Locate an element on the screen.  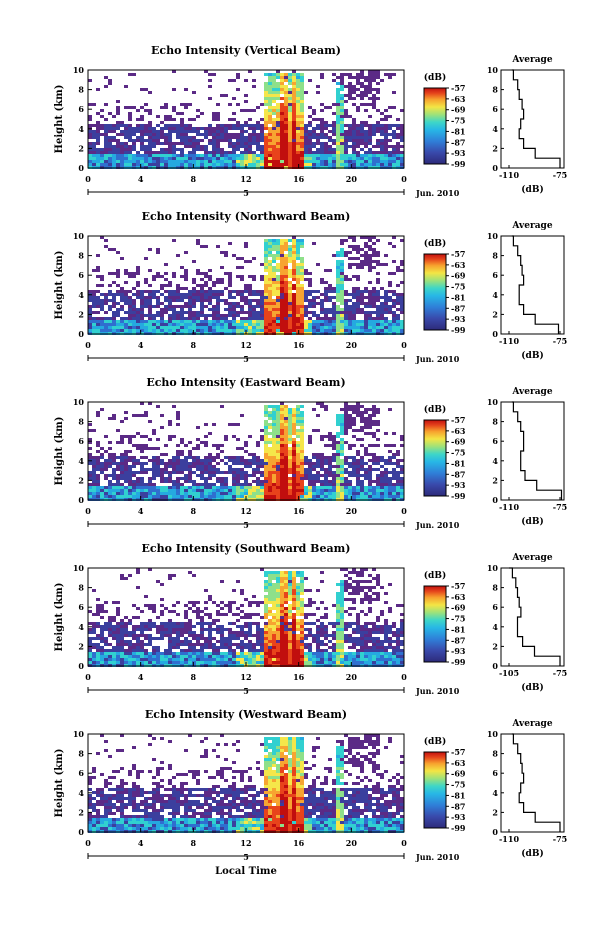
average-y-tick-label: 6 is located at coordinates (495, 275).